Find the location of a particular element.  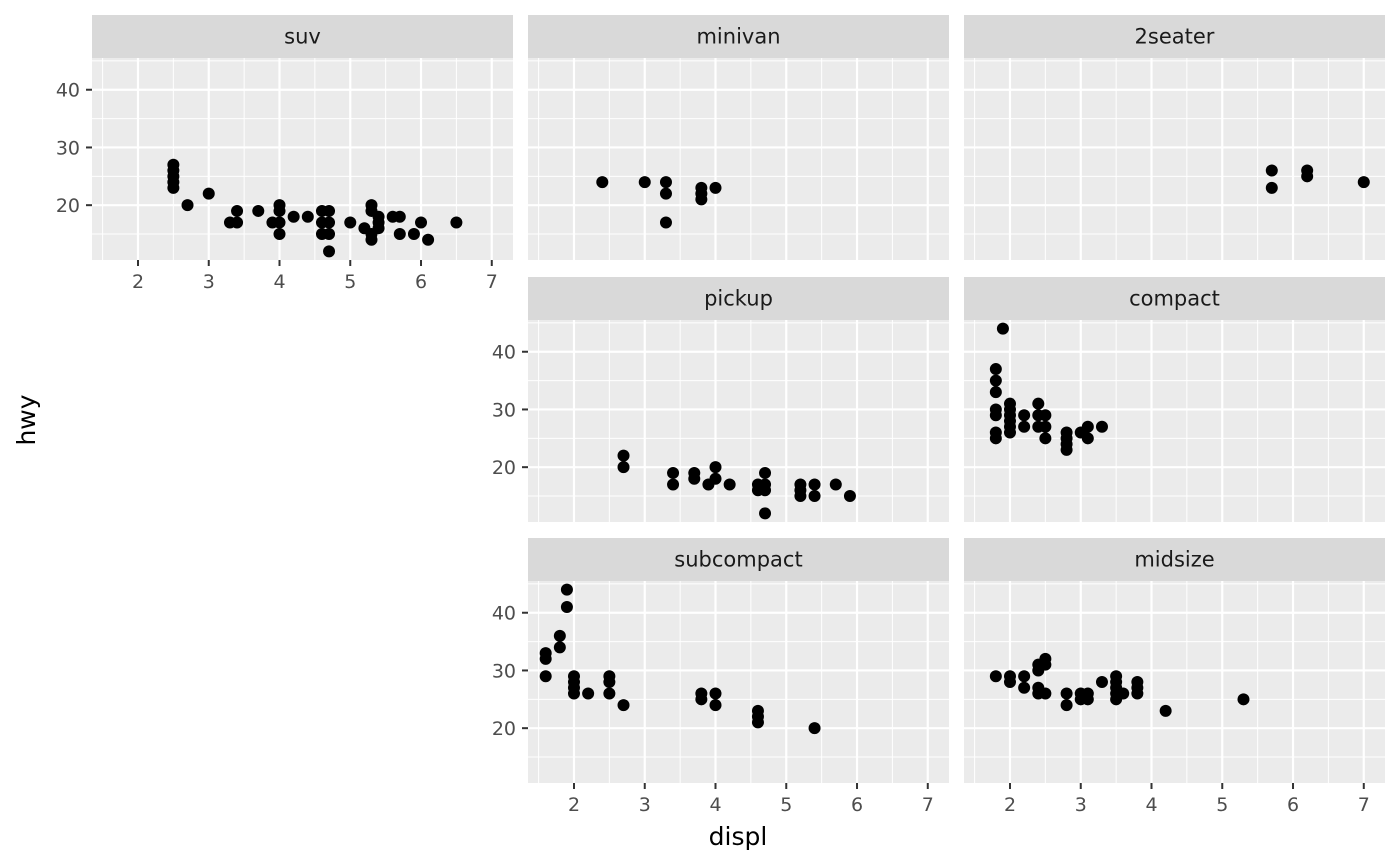

y-axis-title: hwy is located at coordinates (26, 419).